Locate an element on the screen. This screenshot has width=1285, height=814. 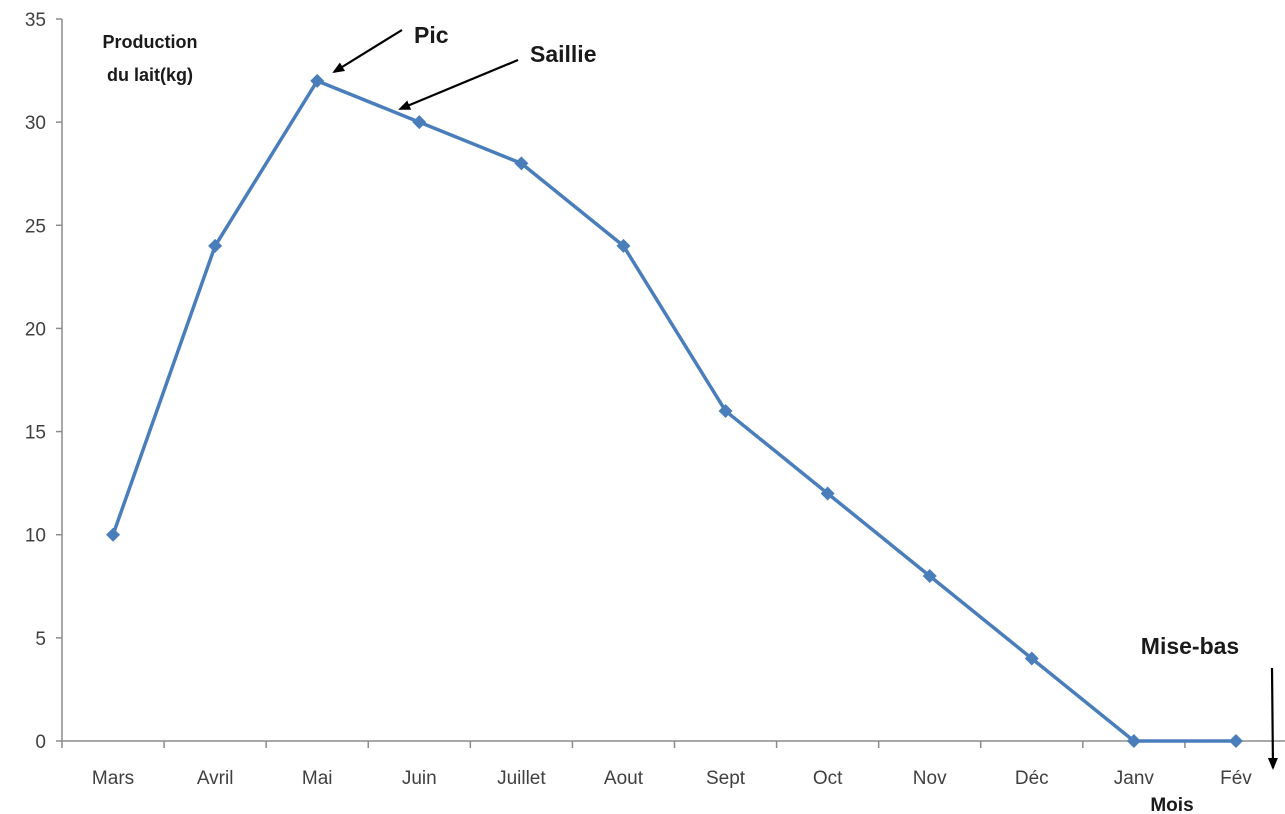
x-tick-label: Juillet is located at coordinates (521, 778).